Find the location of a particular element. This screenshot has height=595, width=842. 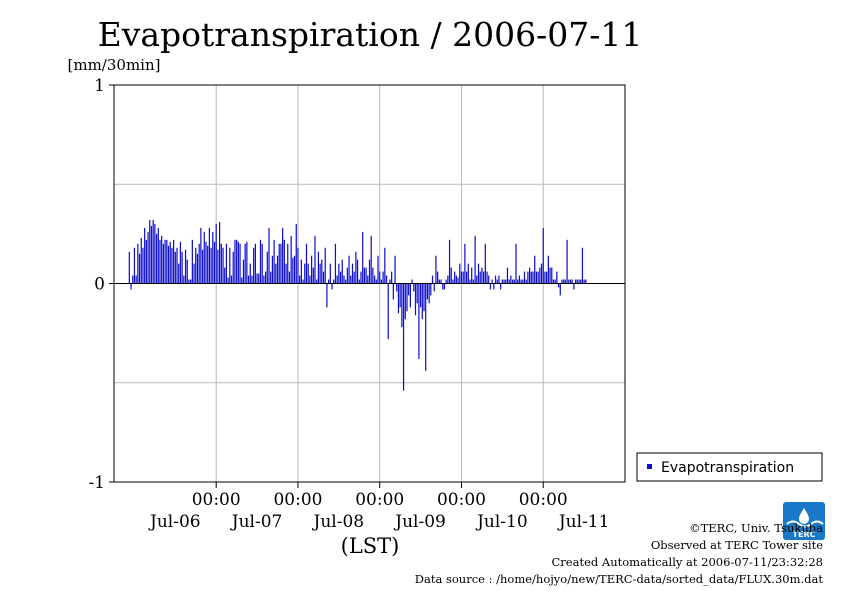

chart-title: Evapotranspiration / 2006-07-11 is located at coordinates (370, 34).